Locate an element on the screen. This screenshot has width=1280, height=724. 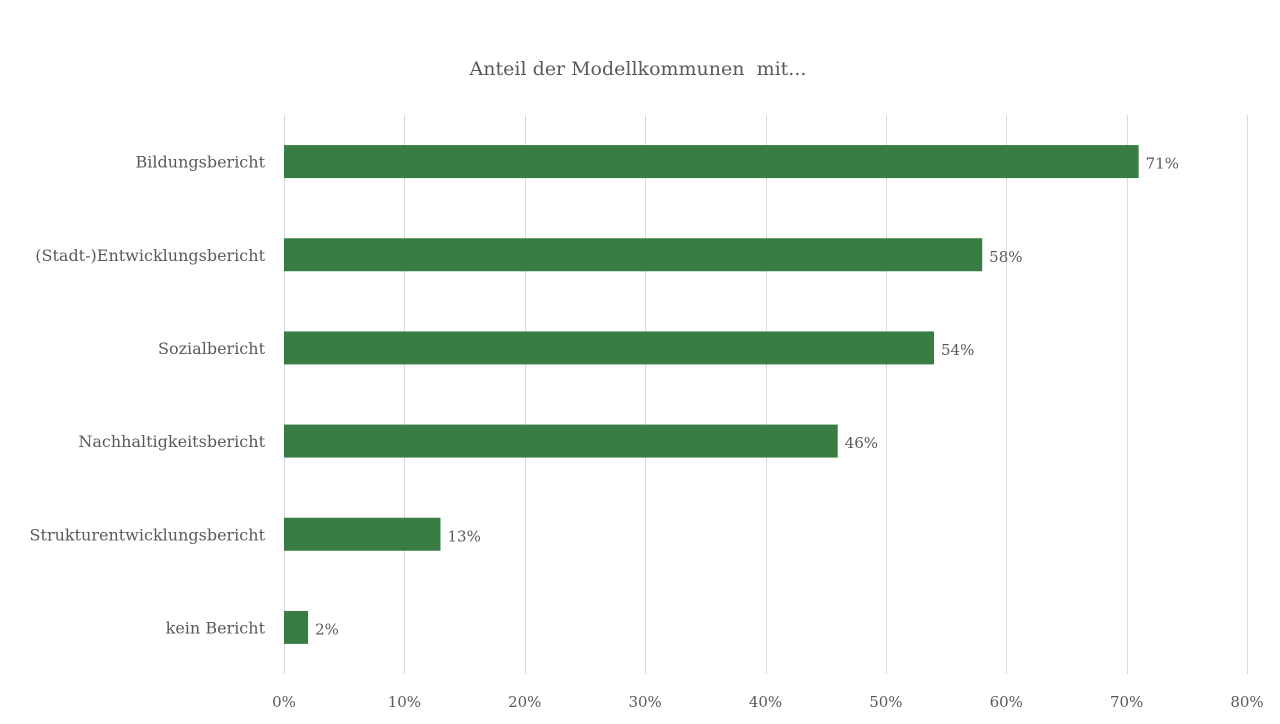
x-tick-label: 0% is located at coordinates (284, 702).